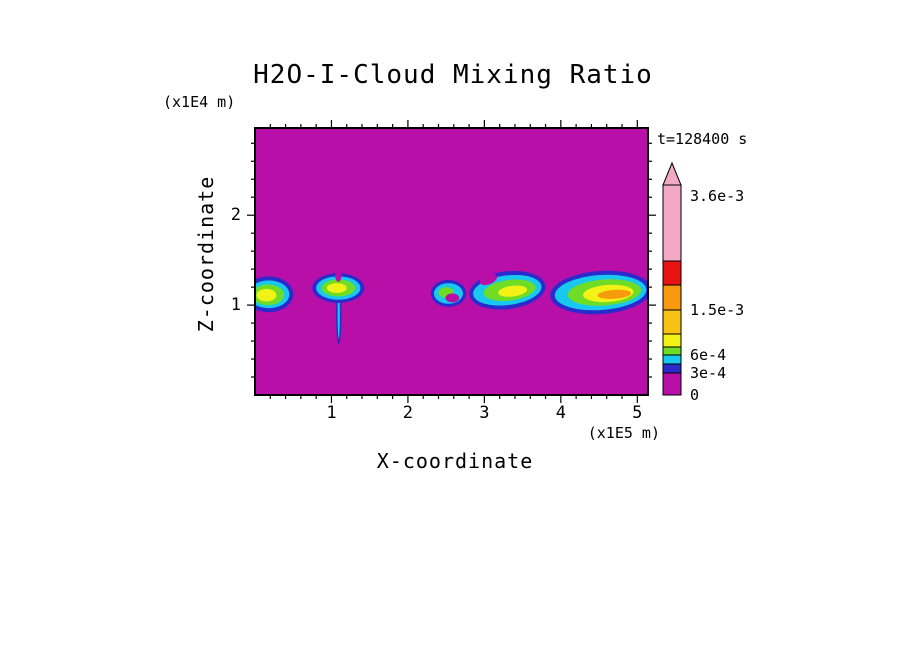 The width and height of the screenshot is (904, 654). I want to click on x-tick-label: 3, so click(484, 413).